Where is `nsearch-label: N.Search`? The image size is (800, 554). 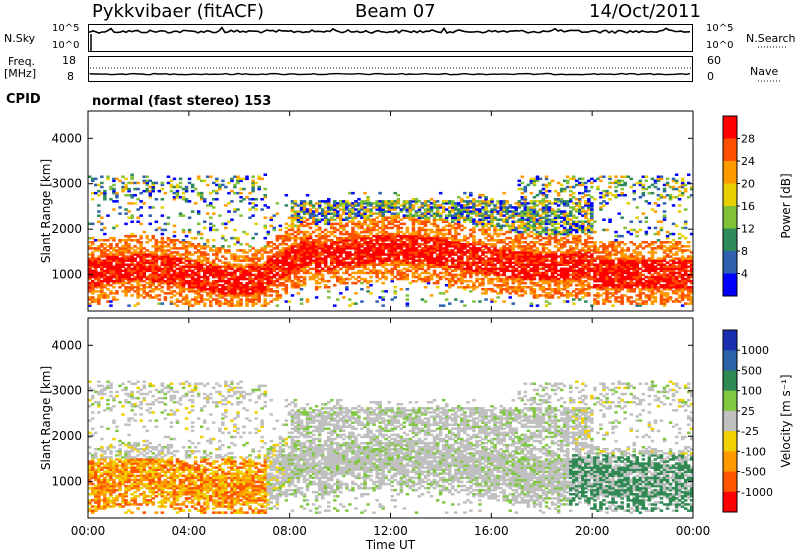 nsearch-label: N.Search is located at coordinates (771, 38).